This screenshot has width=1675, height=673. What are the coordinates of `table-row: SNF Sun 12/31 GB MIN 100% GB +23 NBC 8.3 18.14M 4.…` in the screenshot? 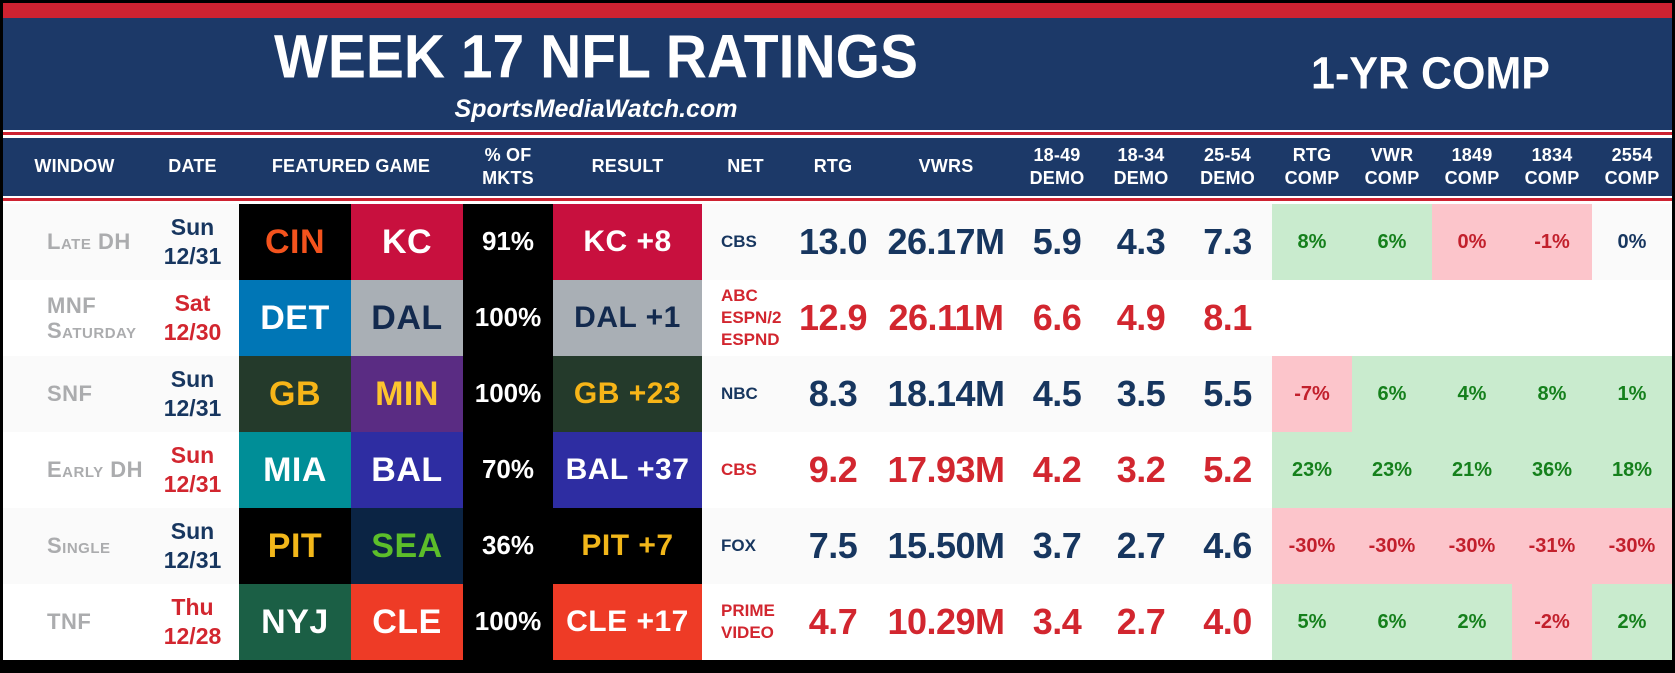 It's located at (837, 394).